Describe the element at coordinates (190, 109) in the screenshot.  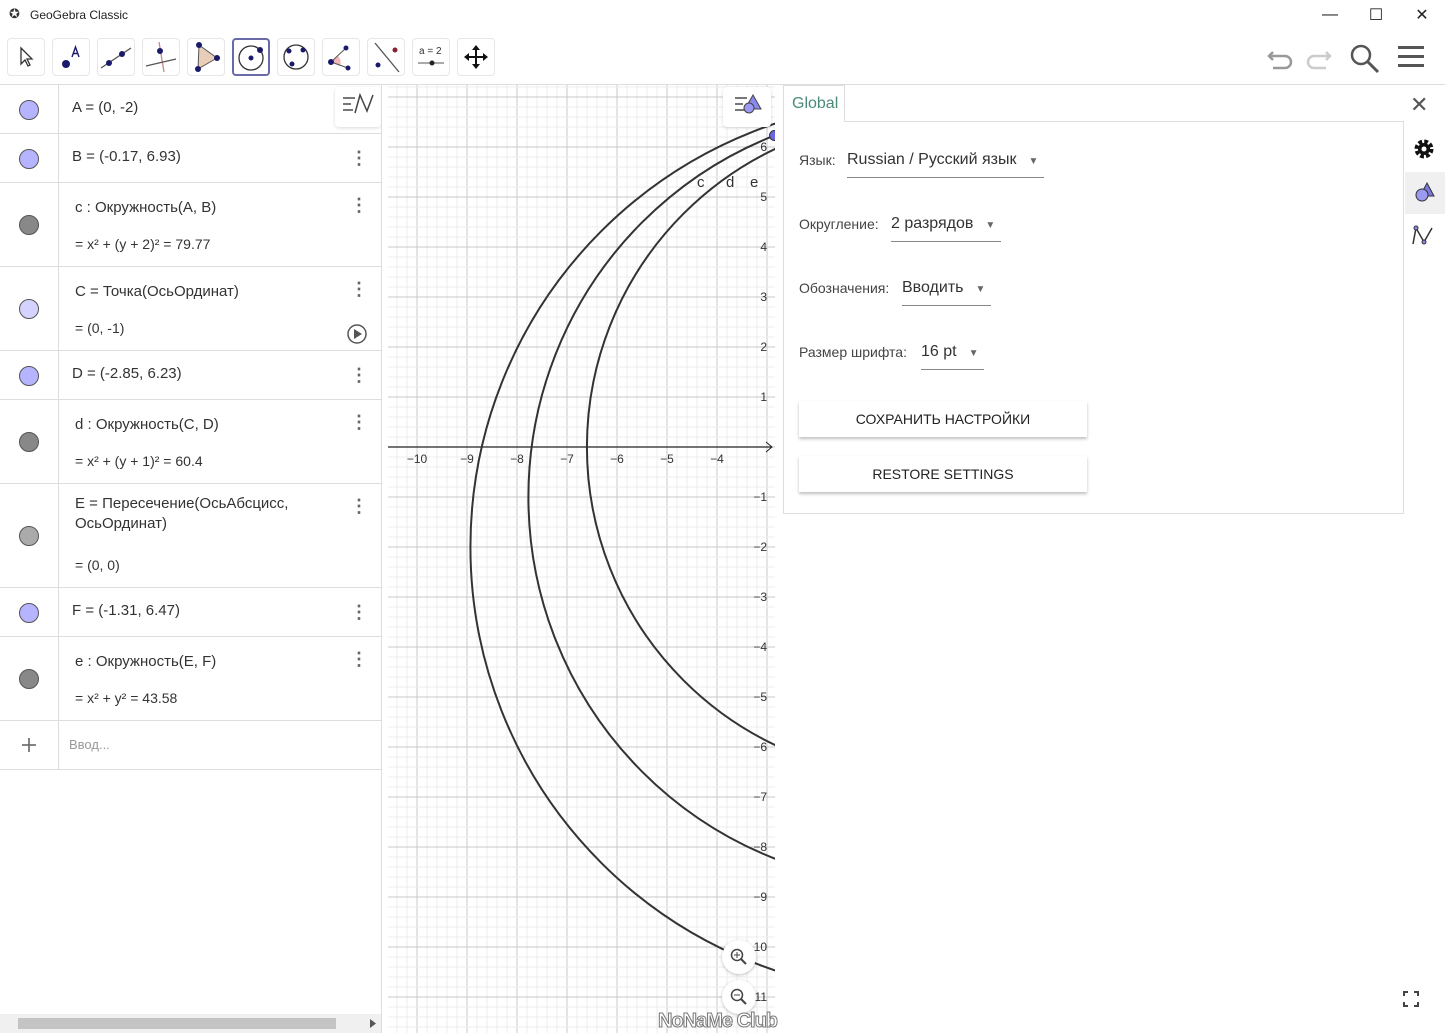
I see `algebra-item: A = (0, -2)` at that location.